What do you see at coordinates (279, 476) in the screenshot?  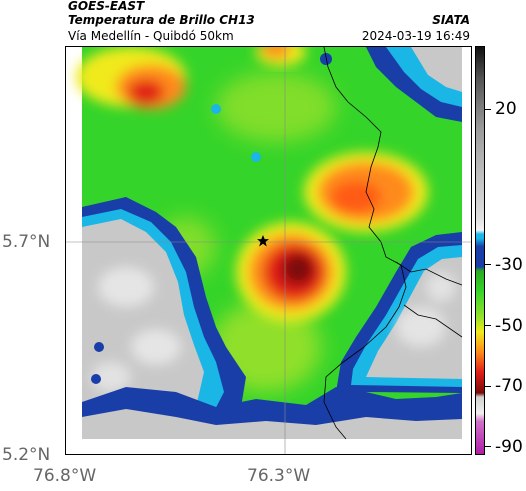 I see `lon-tick-label: 76.3°W` at bounding box center [279, 476].